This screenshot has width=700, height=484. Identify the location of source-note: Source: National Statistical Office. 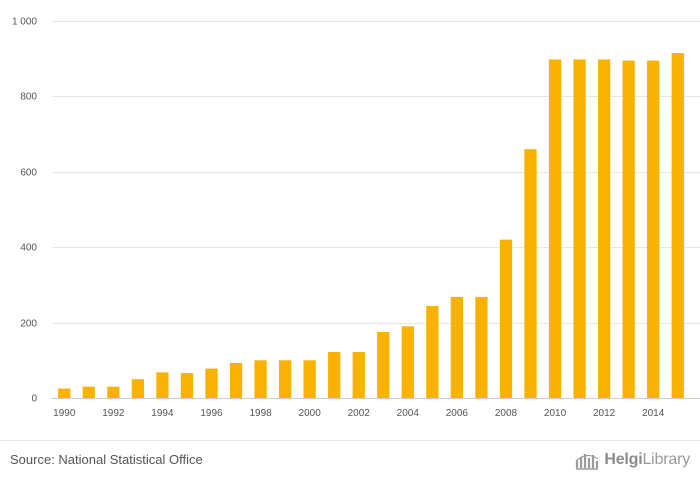
(106, 459).